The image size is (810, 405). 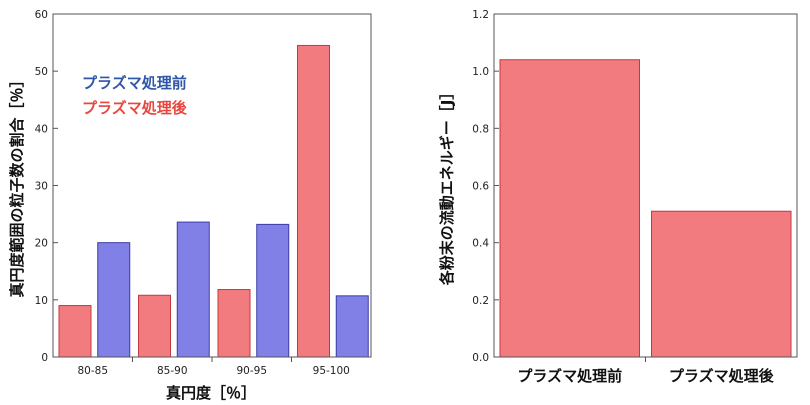 I want to click on right-y-tick-label: 1.2, so click(x=480, y=15).